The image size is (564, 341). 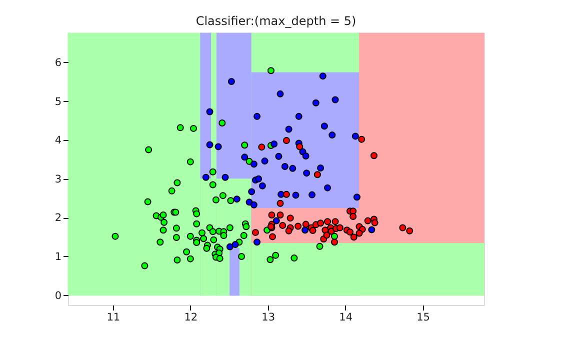 What do you see at coordinates (346, 318) in the screenshot?
I see `x-tick-label: 14` at bounding box center [346, 318].